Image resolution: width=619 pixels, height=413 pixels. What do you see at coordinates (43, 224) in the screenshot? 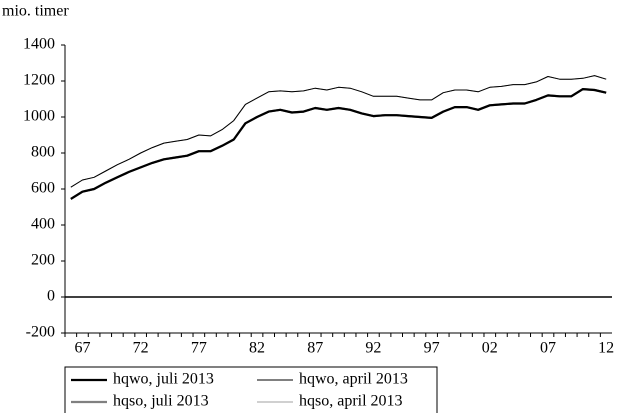
I see `y-tick-label: 400` at bounding box center [43, 224].